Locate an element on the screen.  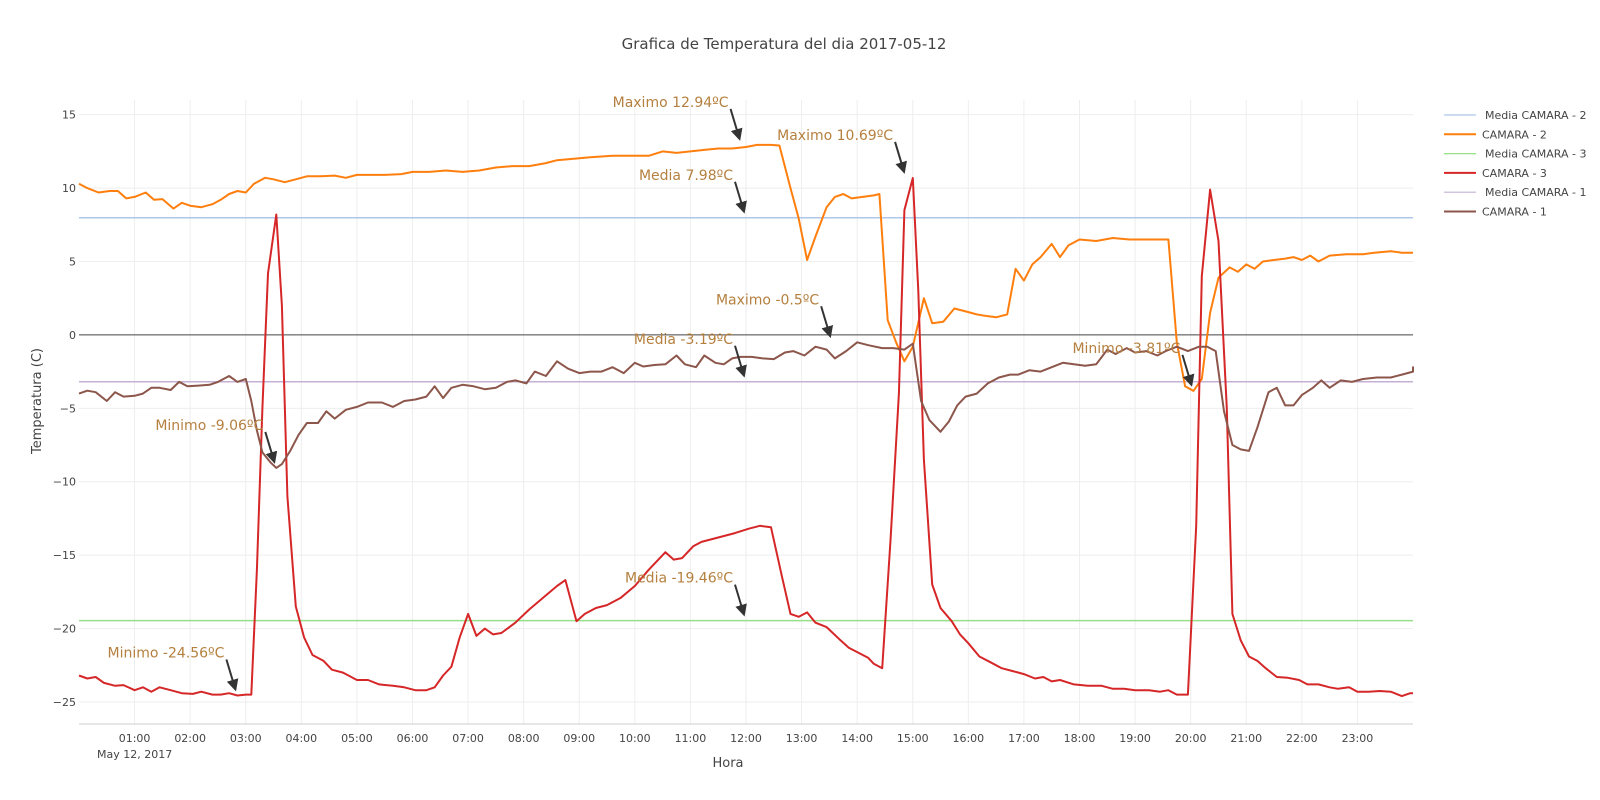
x-tick-label: 08:00 is located at coordinates (524, 738).